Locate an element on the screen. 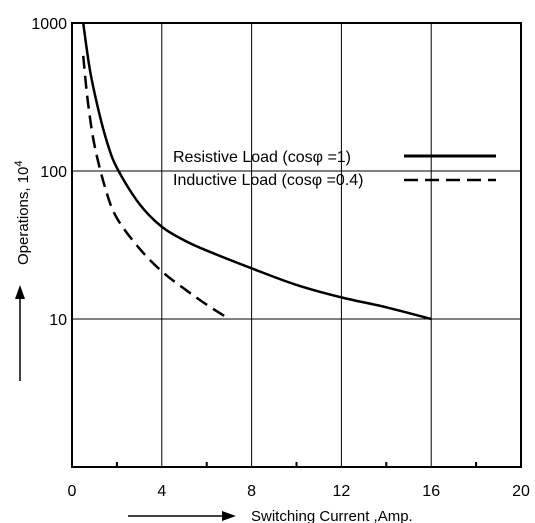 The width and height of the screenshot is (535, 523). y-tick-label: 1000 is located at coordinates (49, 24).